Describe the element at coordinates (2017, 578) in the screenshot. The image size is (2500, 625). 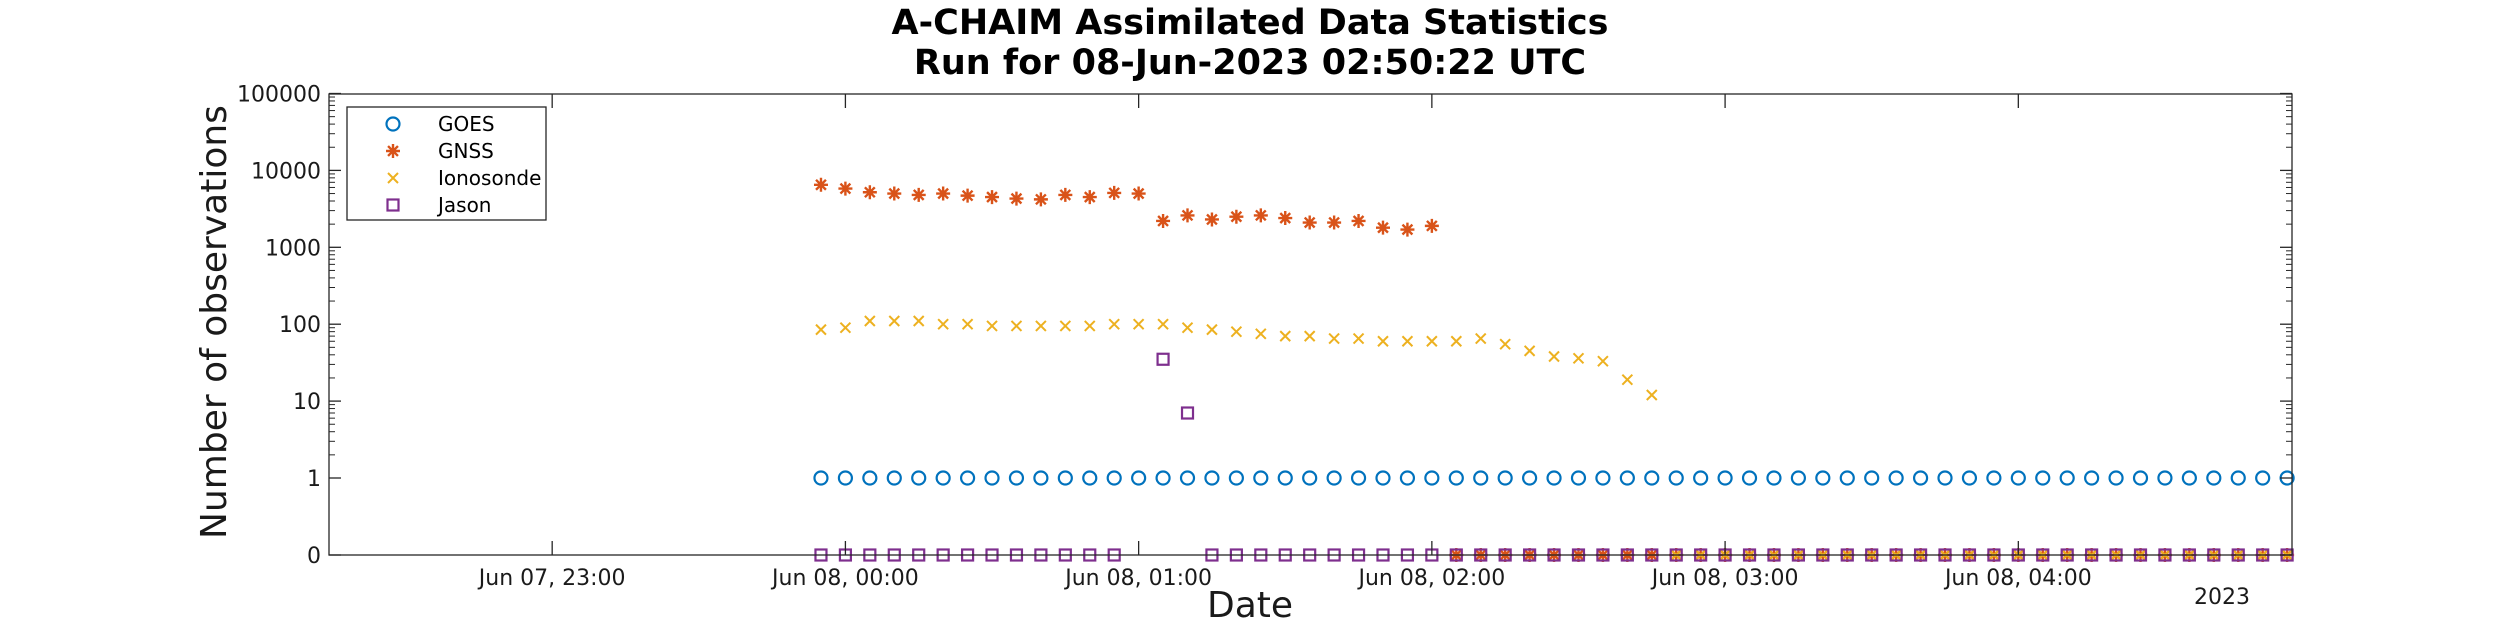
I see `x-tick-label: Jun 08, 04:00` at that location.